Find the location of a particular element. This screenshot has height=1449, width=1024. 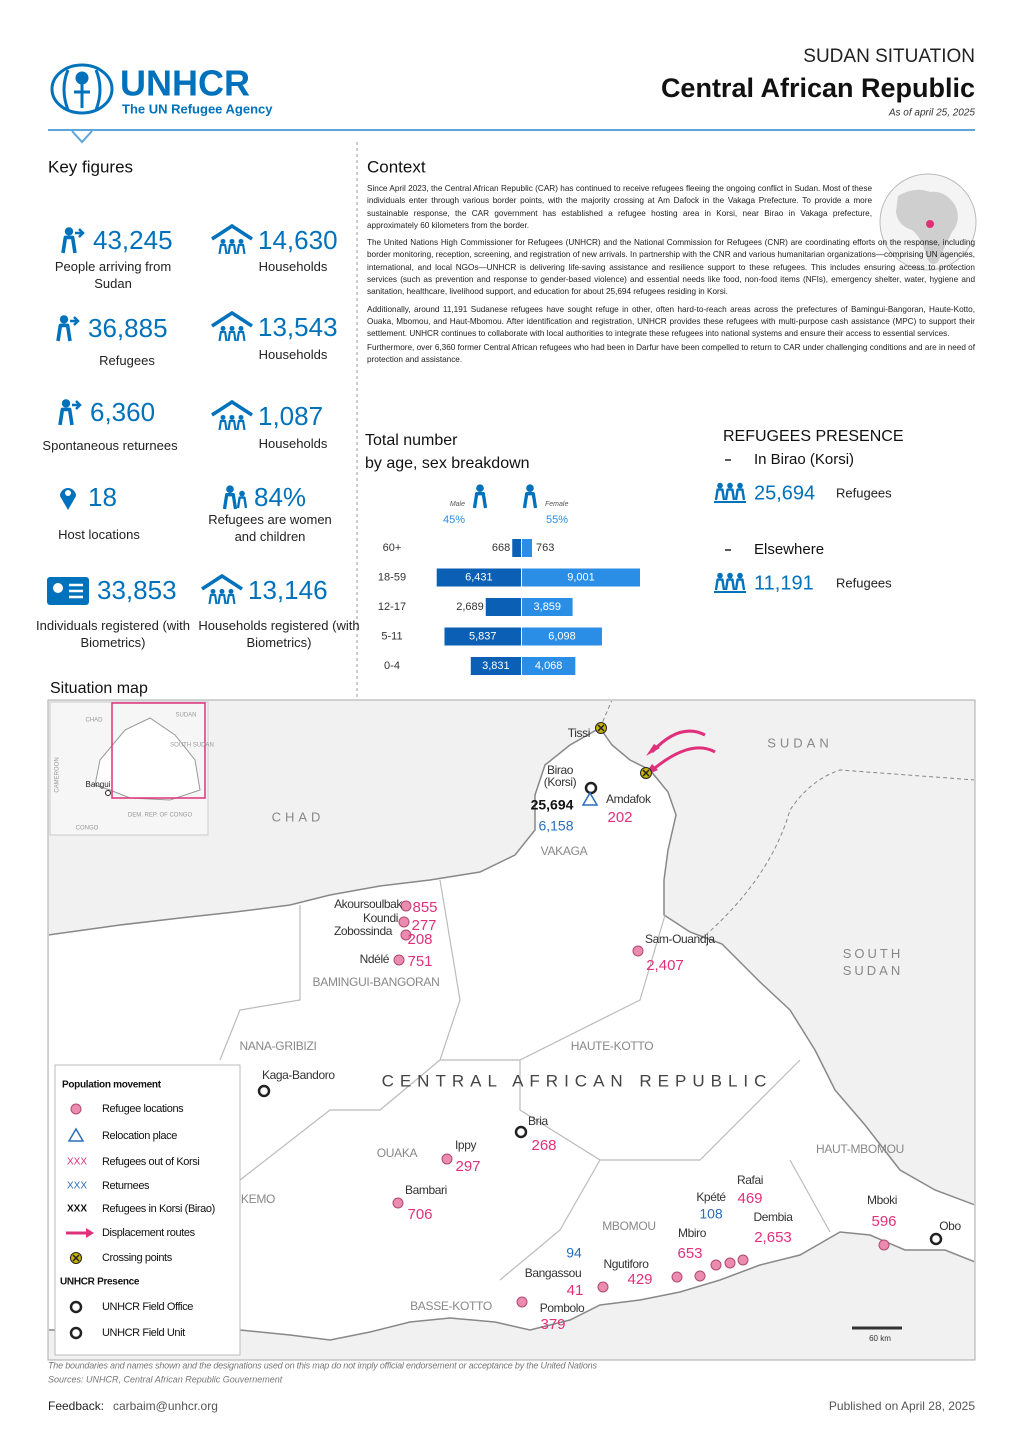

place-name: Koundi is located at coordinates (380, 918).